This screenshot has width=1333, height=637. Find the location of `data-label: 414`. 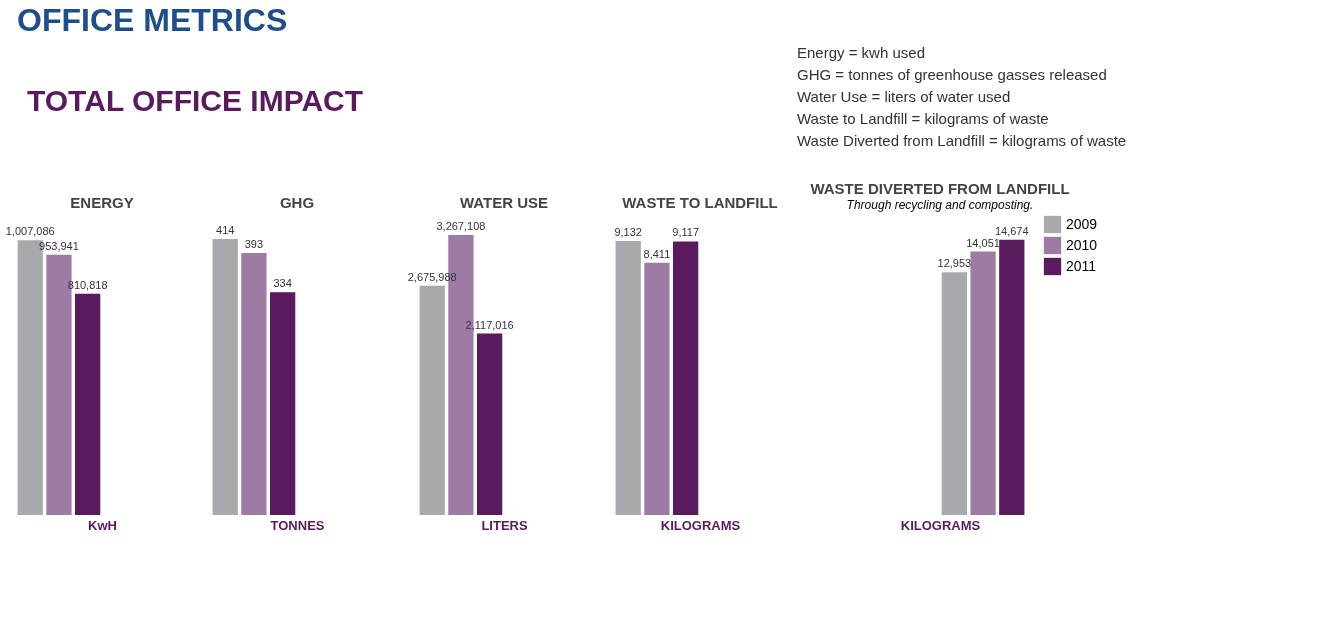

data-label: 414 is located at coordinates (225, 230).